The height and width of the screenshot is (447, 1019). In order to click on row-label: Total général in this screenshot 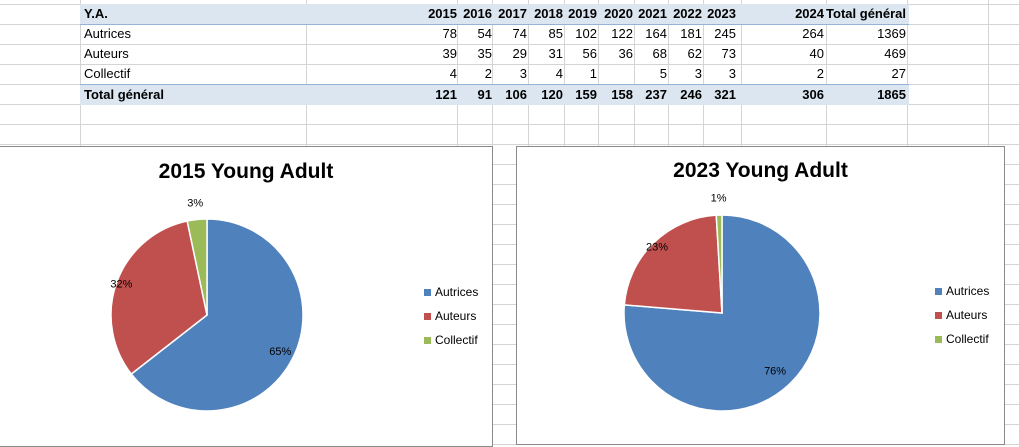, I will do `click(124, 94)`.